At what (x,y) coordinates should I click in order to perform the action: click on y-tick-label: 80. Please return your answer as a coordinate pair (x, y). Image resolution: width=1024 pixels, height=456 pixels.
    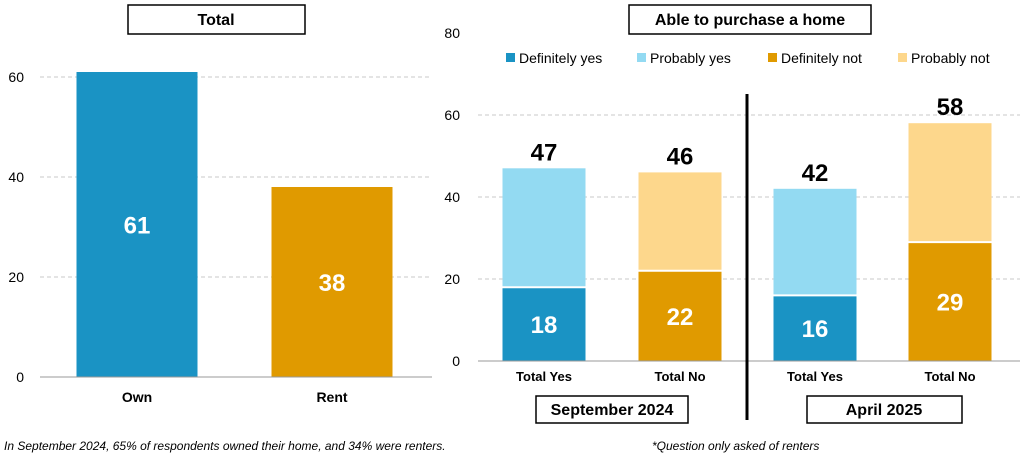
    Looking at the image, I should click on (452, 33).